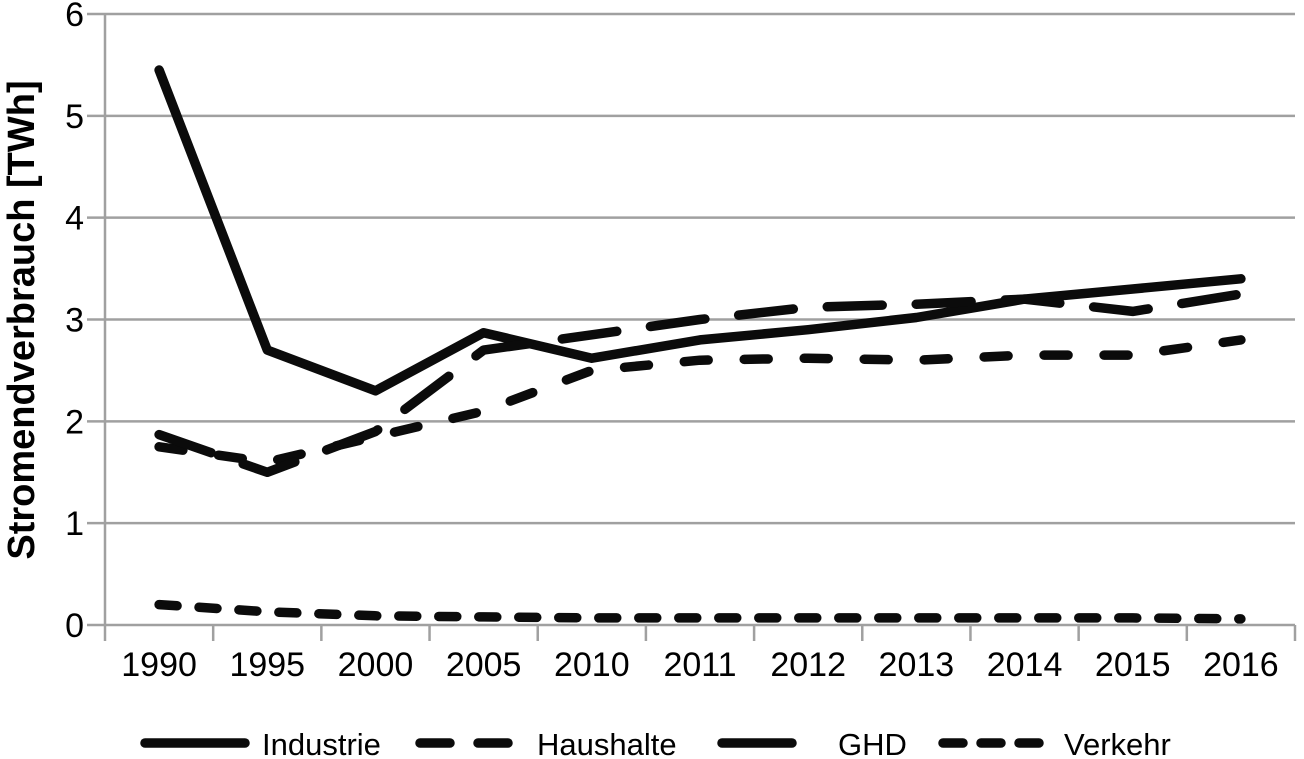 This screenshot has width=1304, height=759. I want to click on legend: Industrie Haushalte GHD Verkehr, so click(655, 743).